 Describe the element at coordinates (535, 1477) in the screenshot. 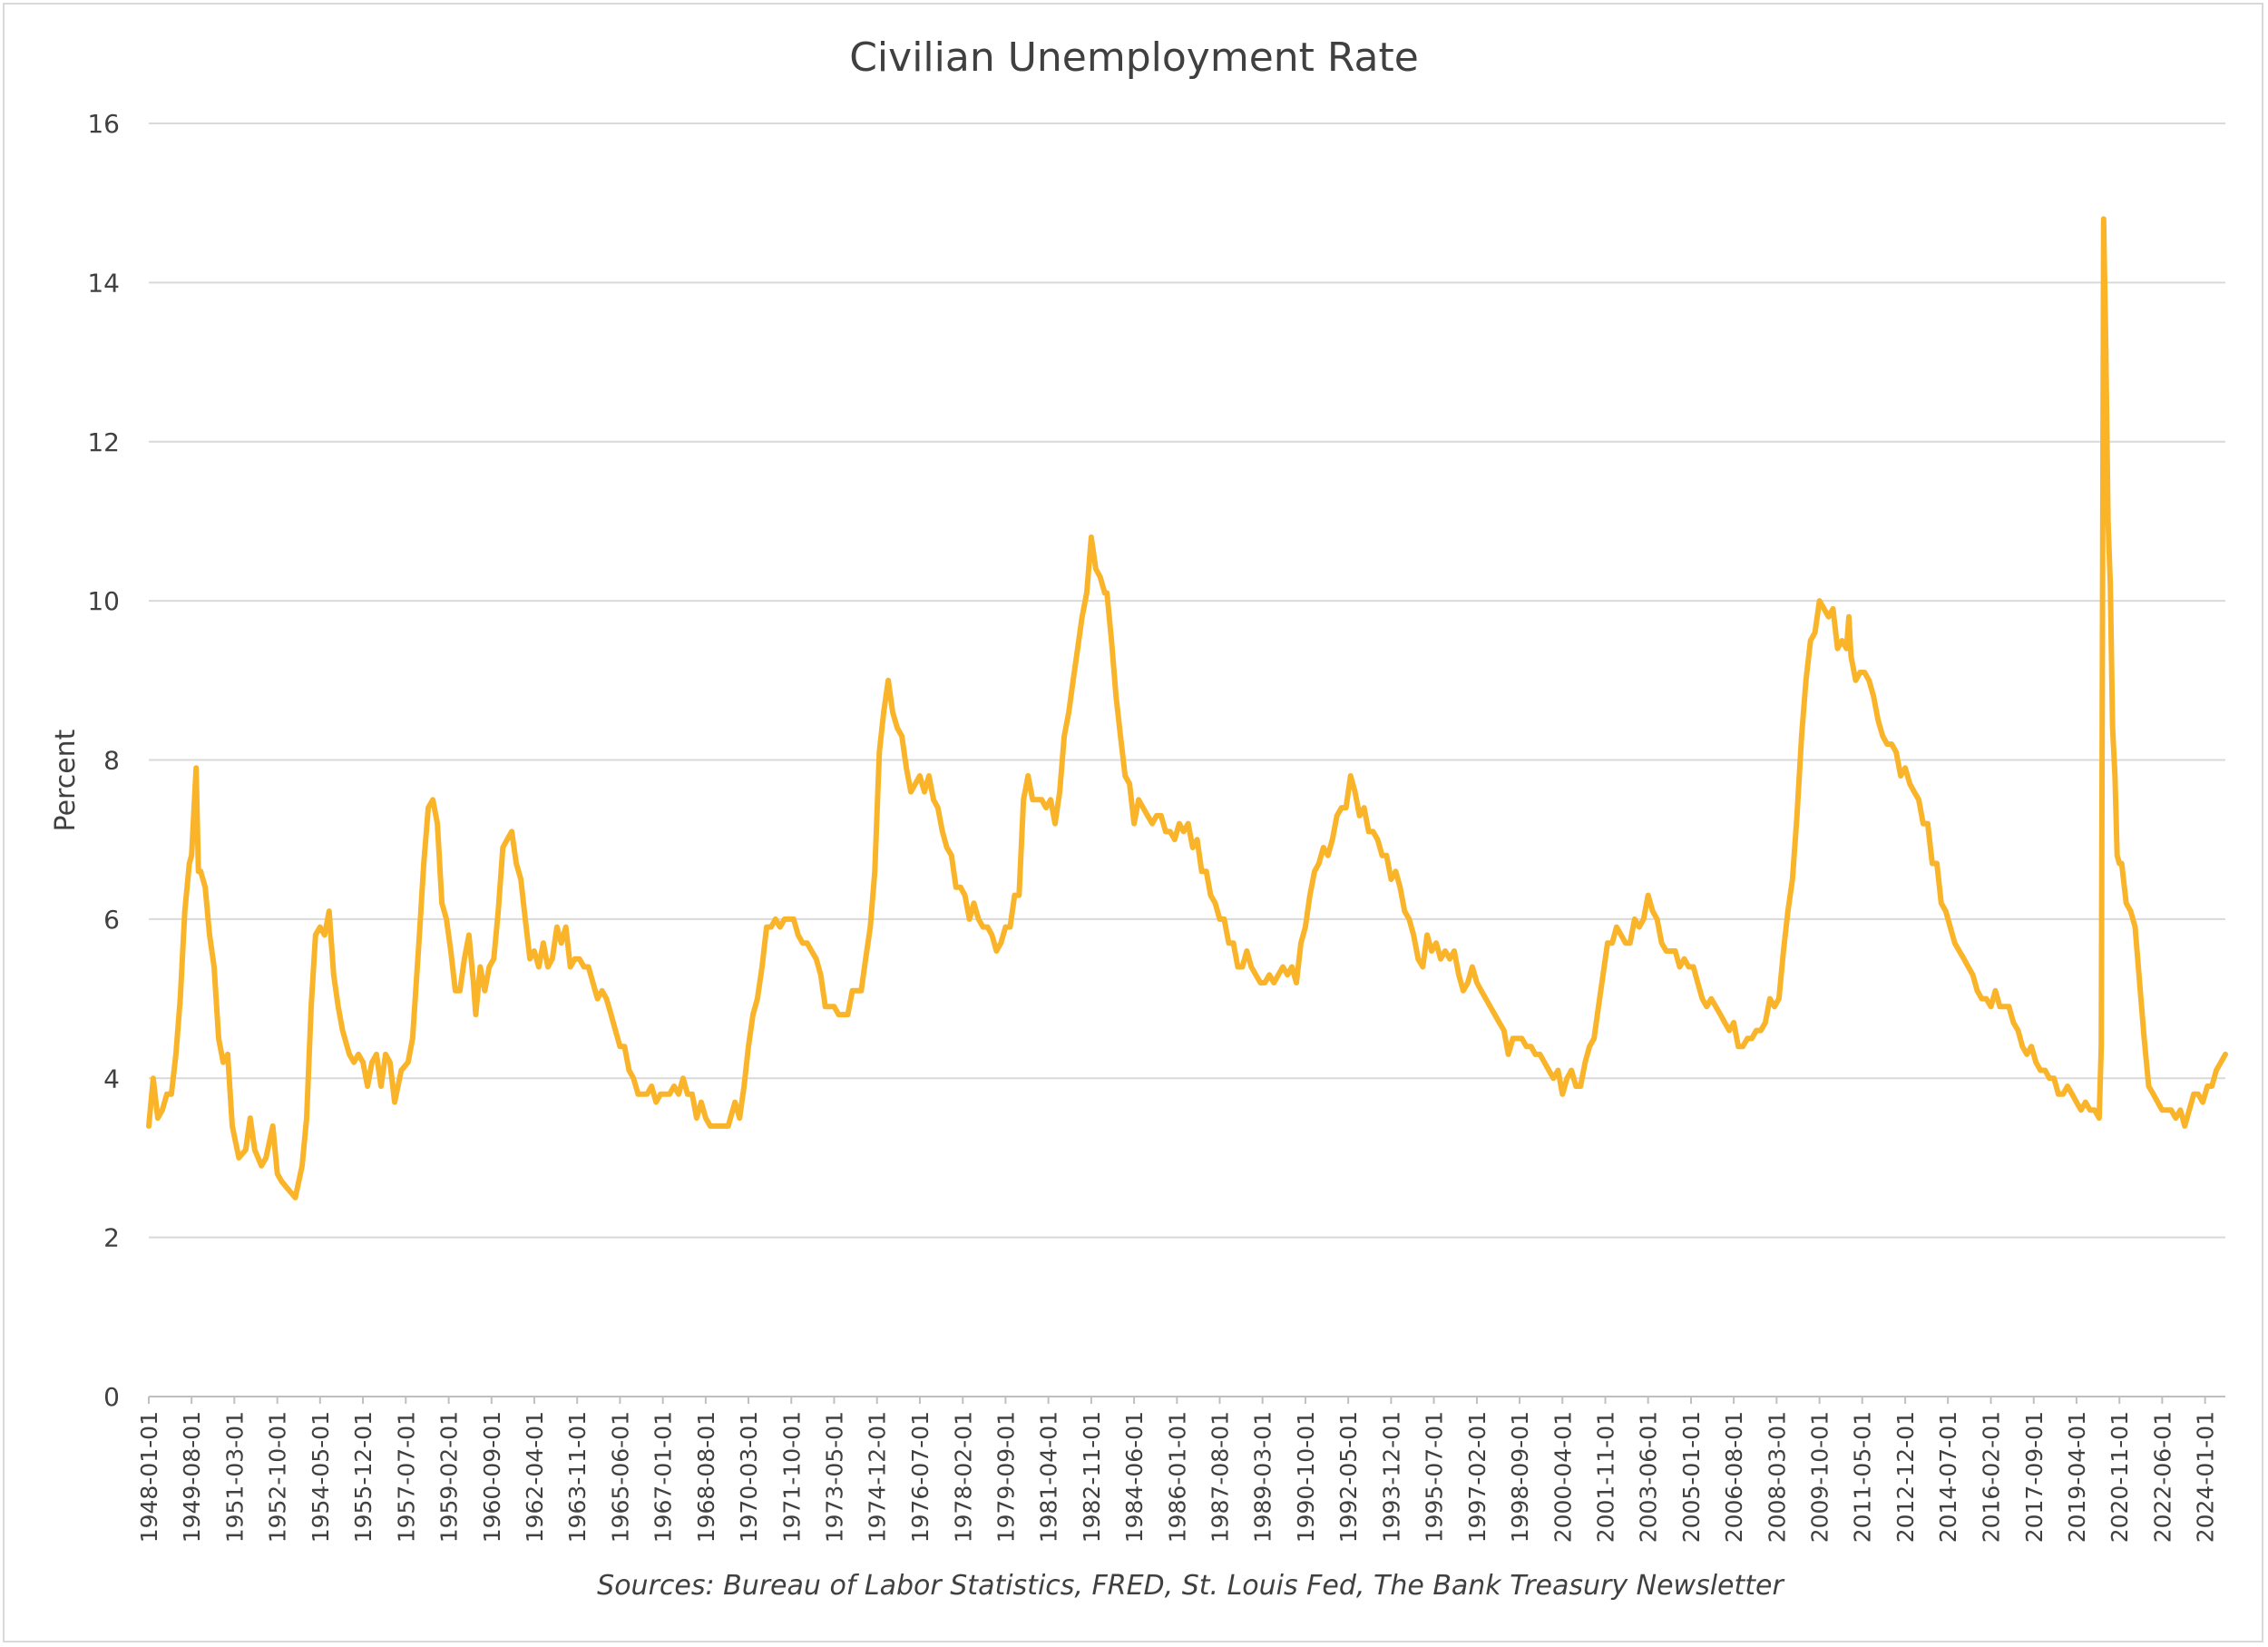

I see `x-tick-label: 1962-04-01` at that location.